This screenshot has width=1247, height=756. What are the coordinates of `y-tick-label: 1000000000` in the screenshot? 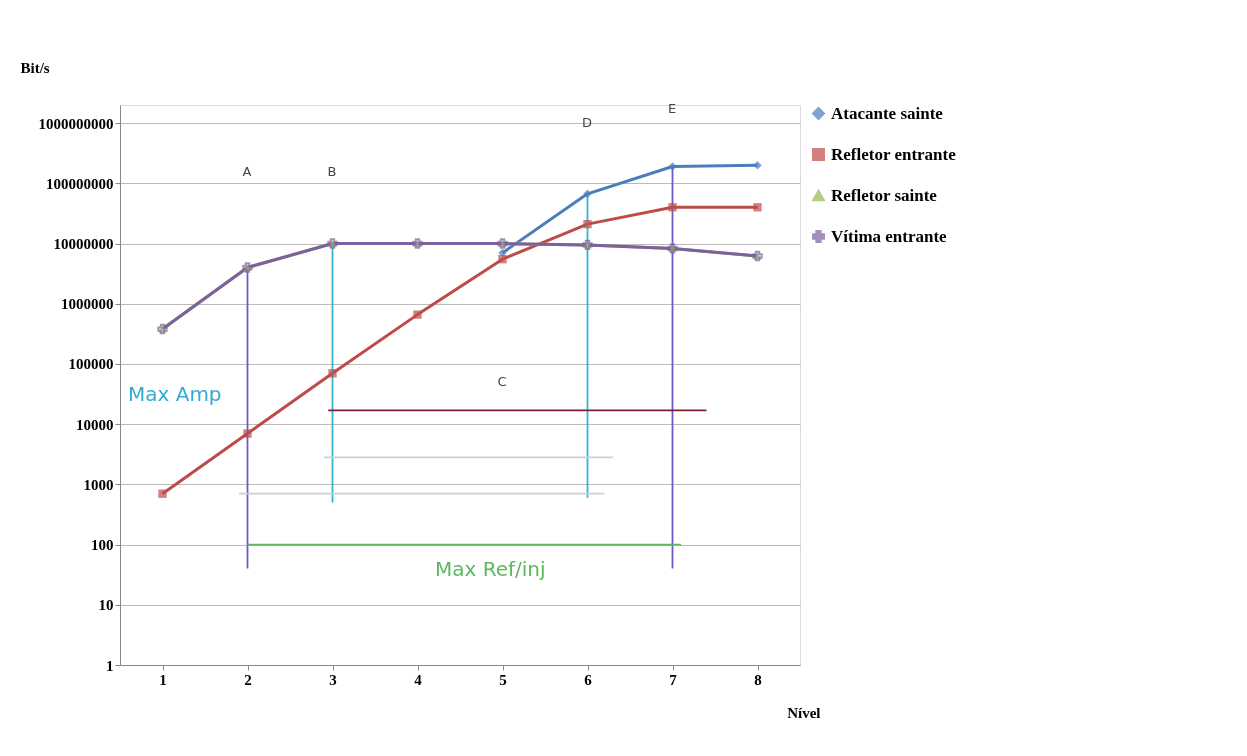 It's located at (76, 123).